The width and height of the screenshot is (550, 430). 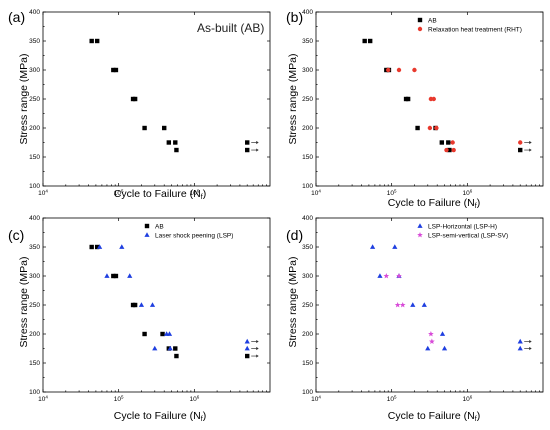 I want to click on legend-label-lsp_sv: LSP-semi-vertical (LSP-SV), so click(x=468, y=235).